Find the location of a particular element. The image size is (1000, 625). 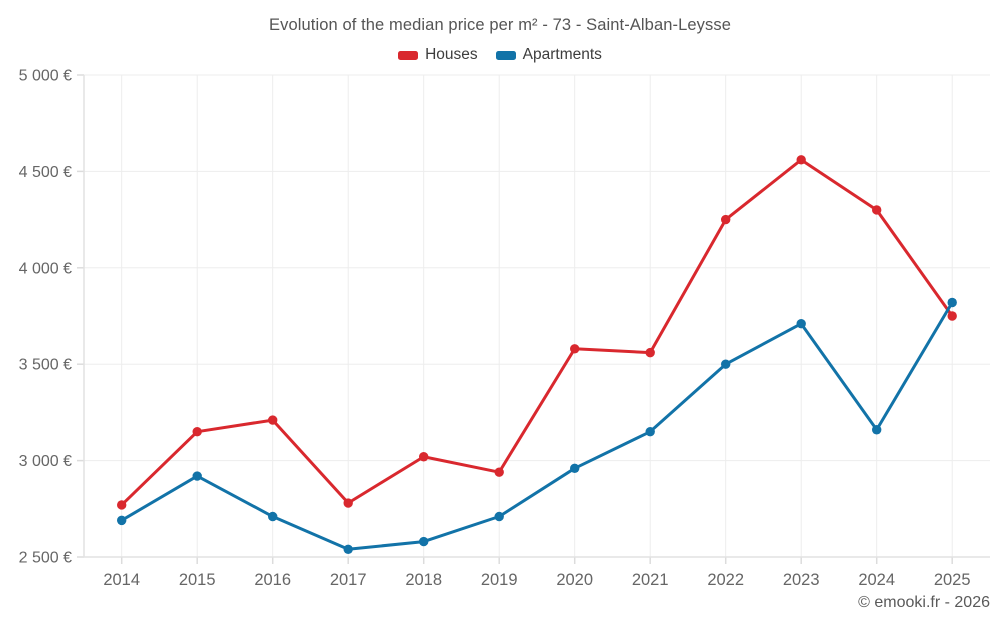

data-point-apartments-2015 is located at coordinates (197, 476).